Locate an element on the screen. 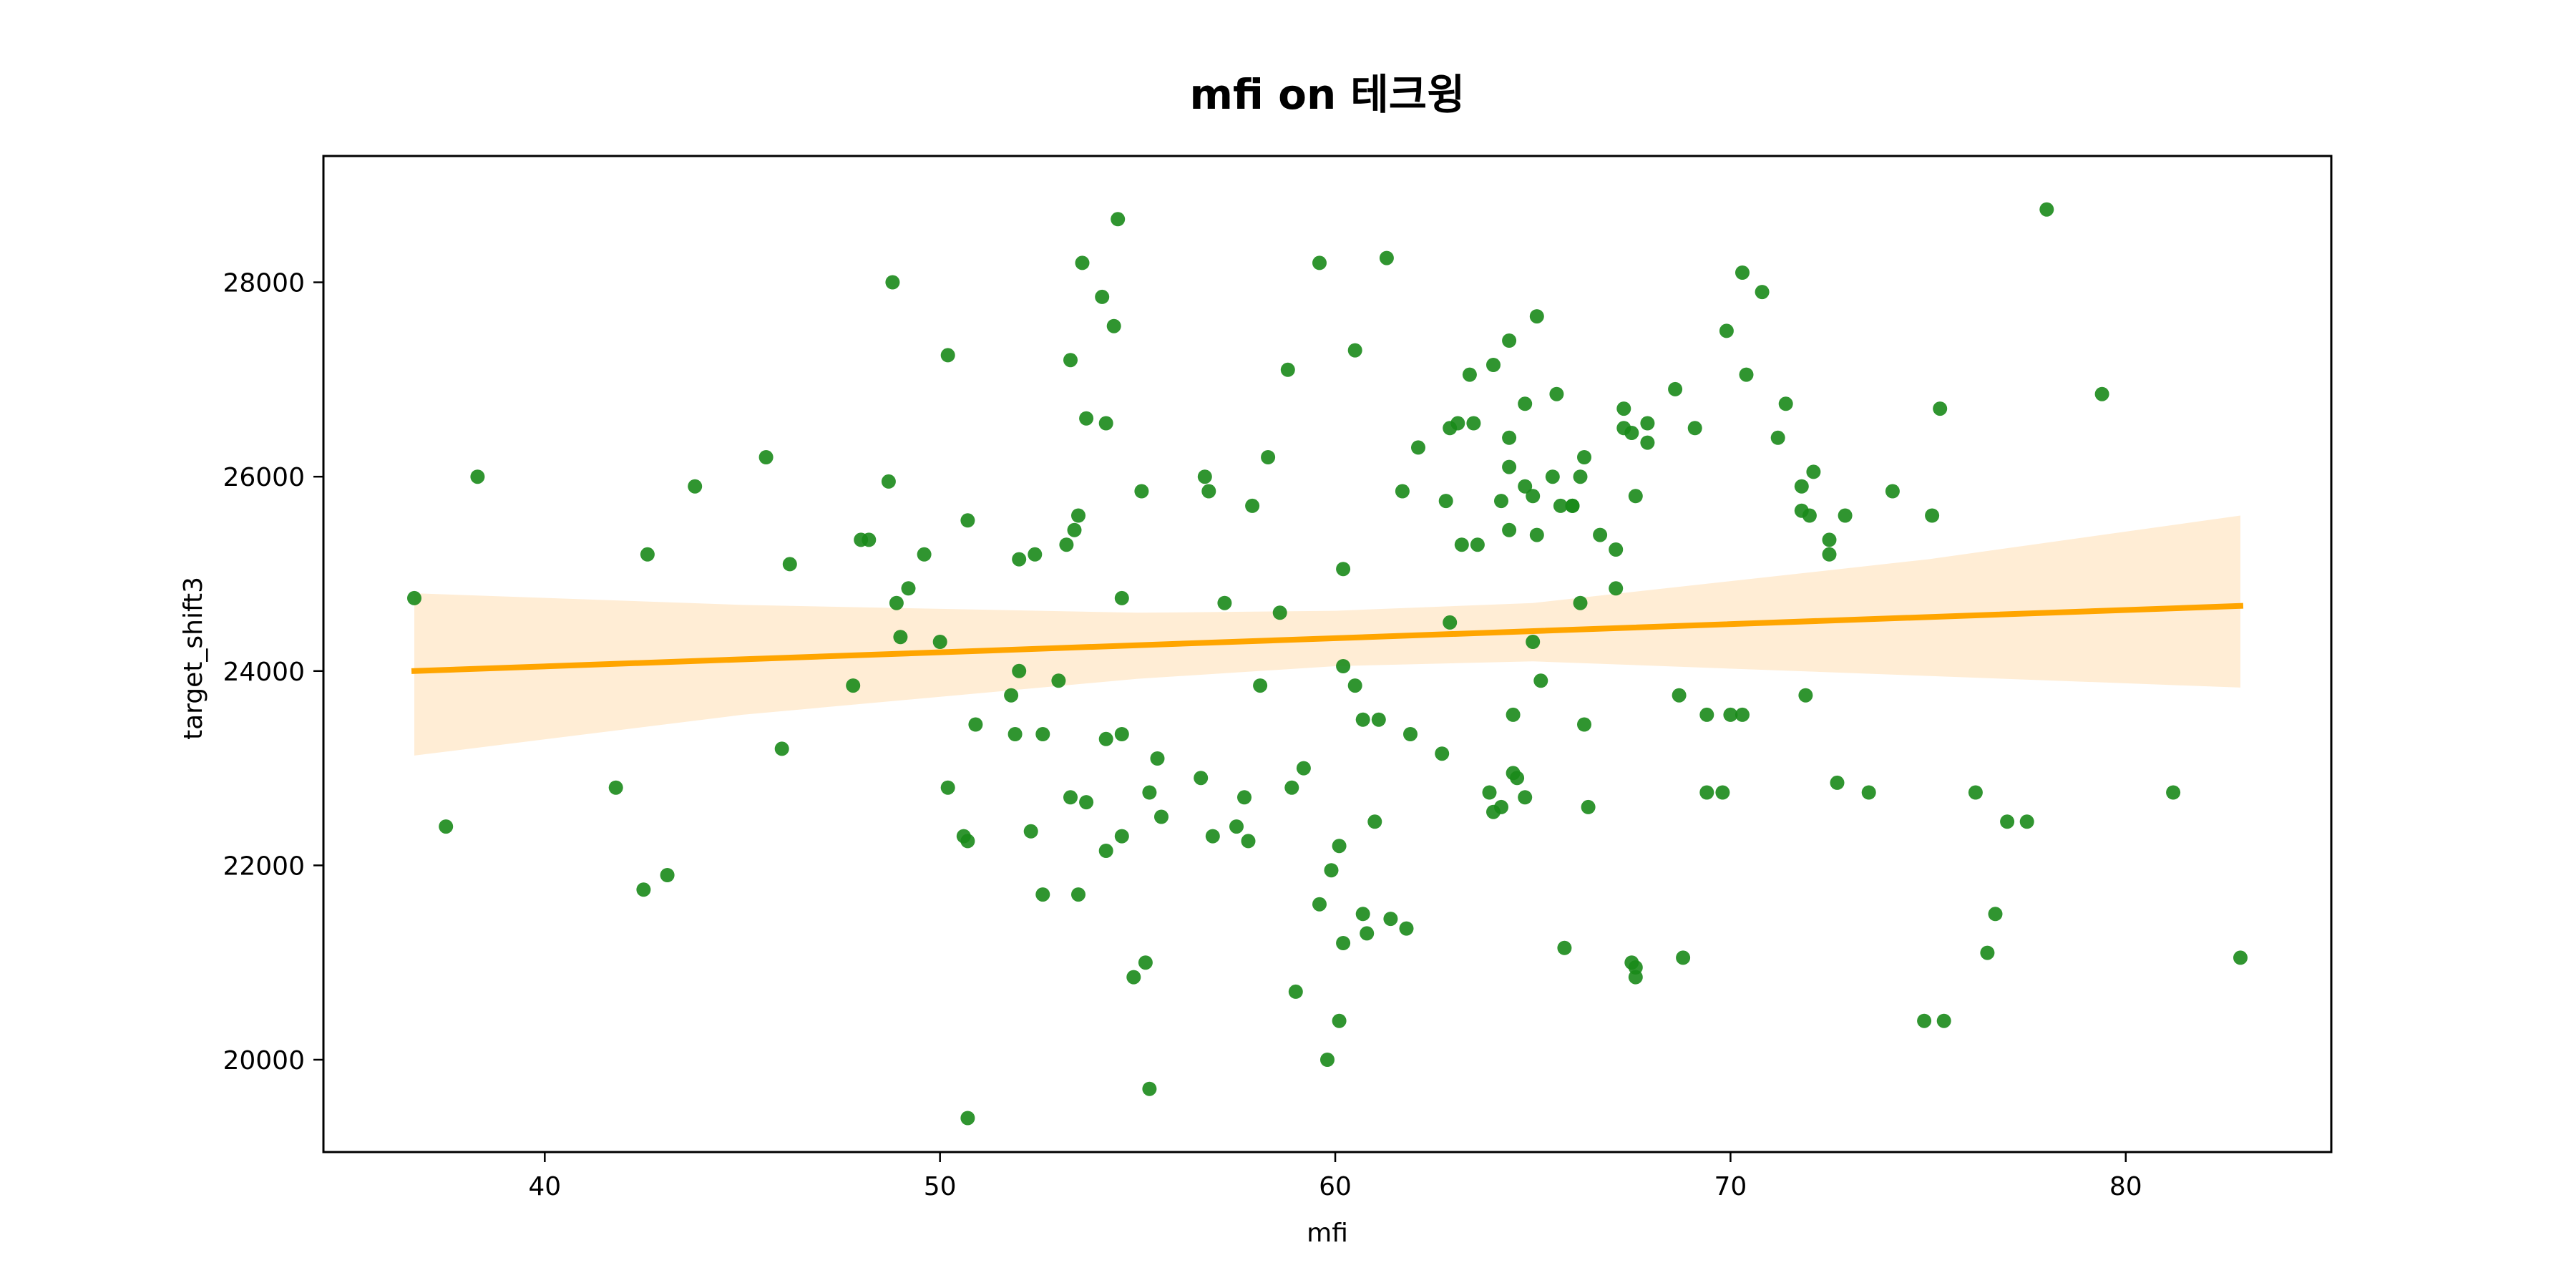 This screenshot has width=2576, height=1288. x-tick-label: 80 is located at coordinates (2125, 1186).